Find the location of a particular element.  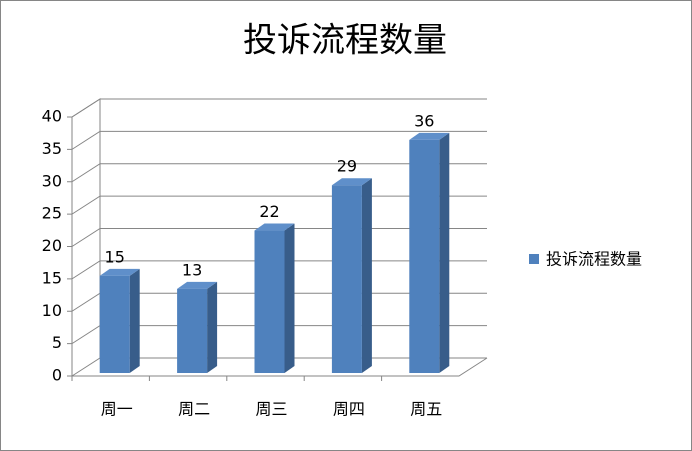

x-tick-label: 周一 is located at coordinates (117, 409).